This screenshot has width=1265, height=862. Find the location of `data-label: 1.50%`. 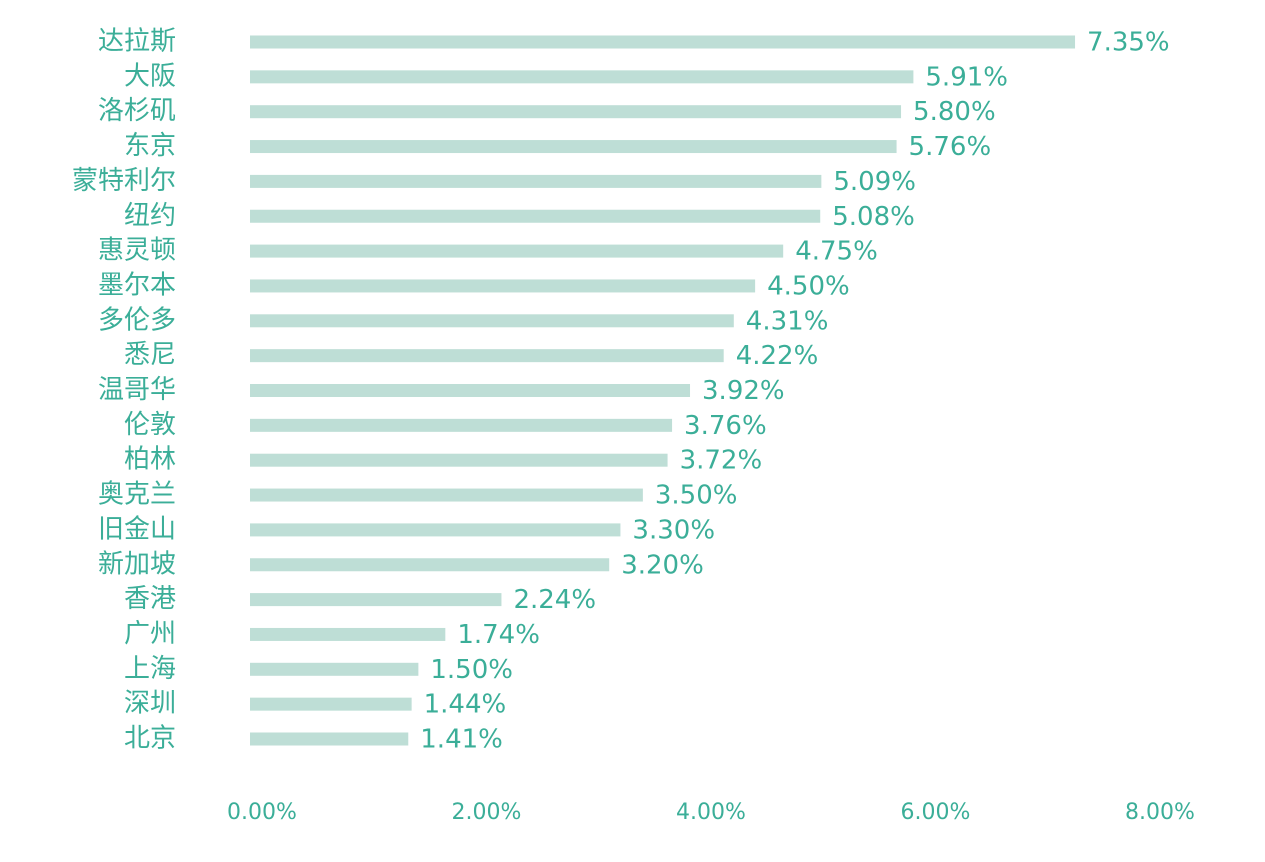

data-label: 1.50% is located at coordinates (471, 670).